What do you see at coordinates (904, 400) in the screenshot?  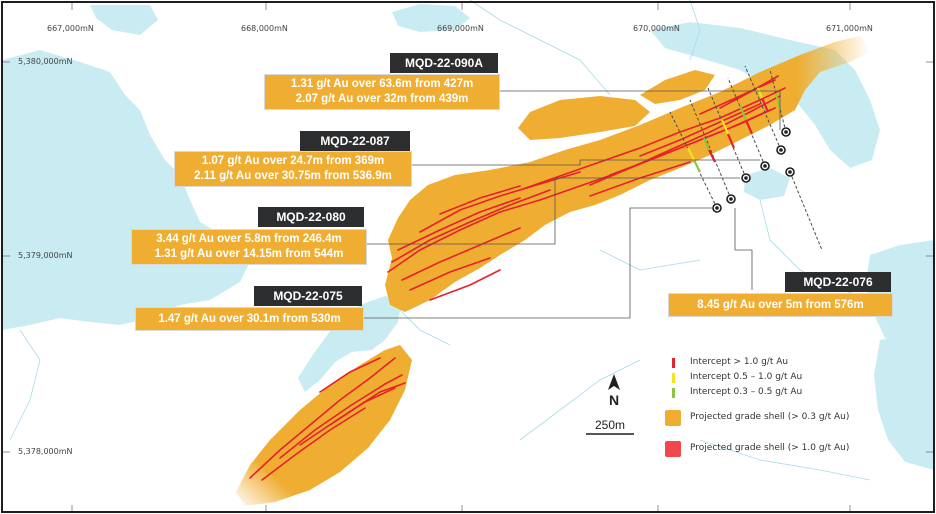 I see `lake-southeast` at bounding box center [904, 400].